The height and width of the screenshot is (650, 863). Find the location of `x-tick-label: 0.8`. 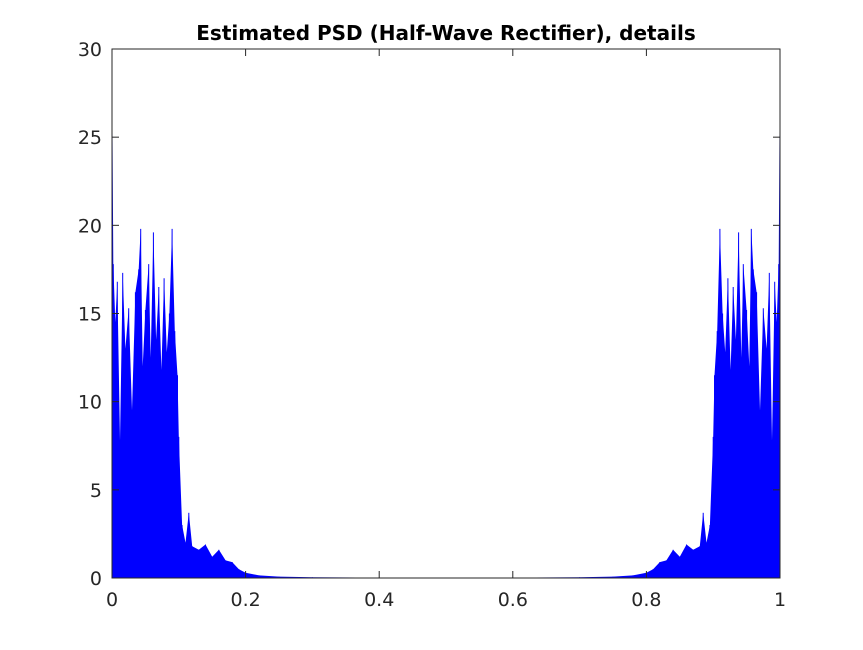

x-tick-label: 0.8 is located at coordinates (646, 600).